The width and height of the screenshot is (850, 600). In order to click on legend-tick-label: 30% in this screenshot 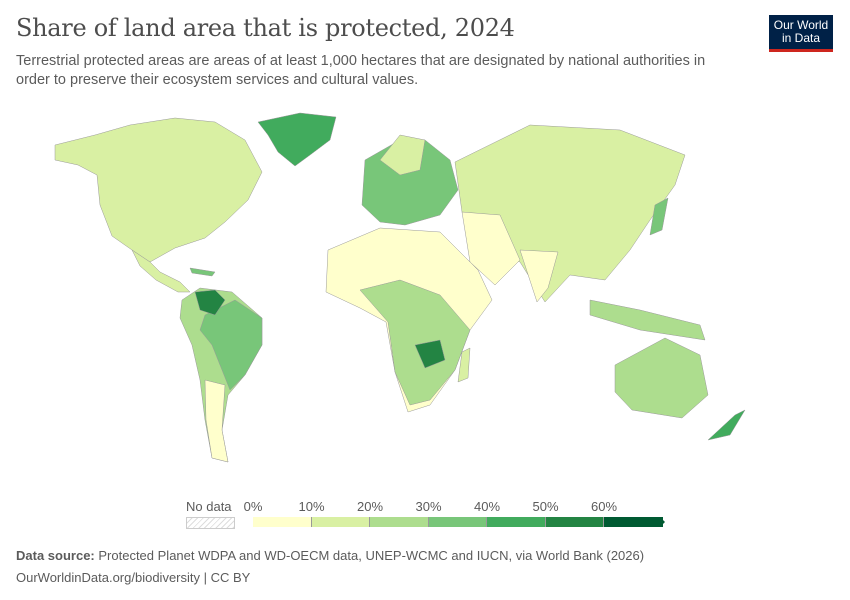, I will do `click(428, 506)`.